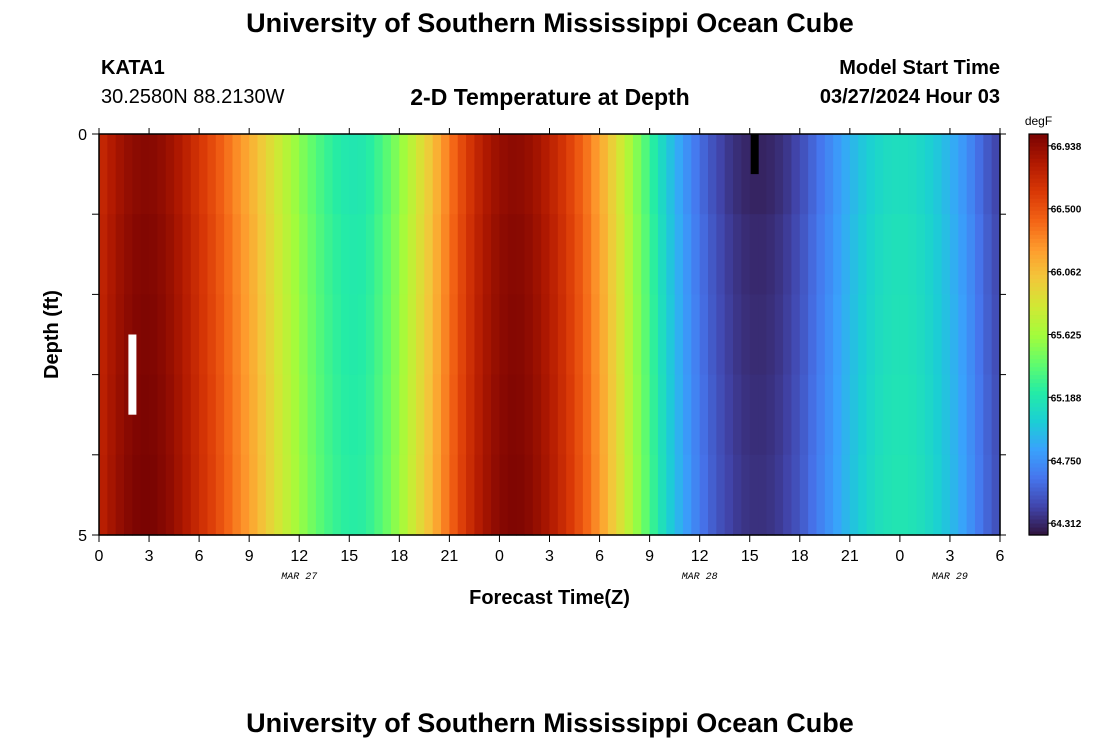 The height and width of the screenshot is (750, 1100). What do you see at coordinates (549, 598) in the screenshot?
I see `x-axis-label: Forecast Time(Z)` at bounding box center [549, 598].